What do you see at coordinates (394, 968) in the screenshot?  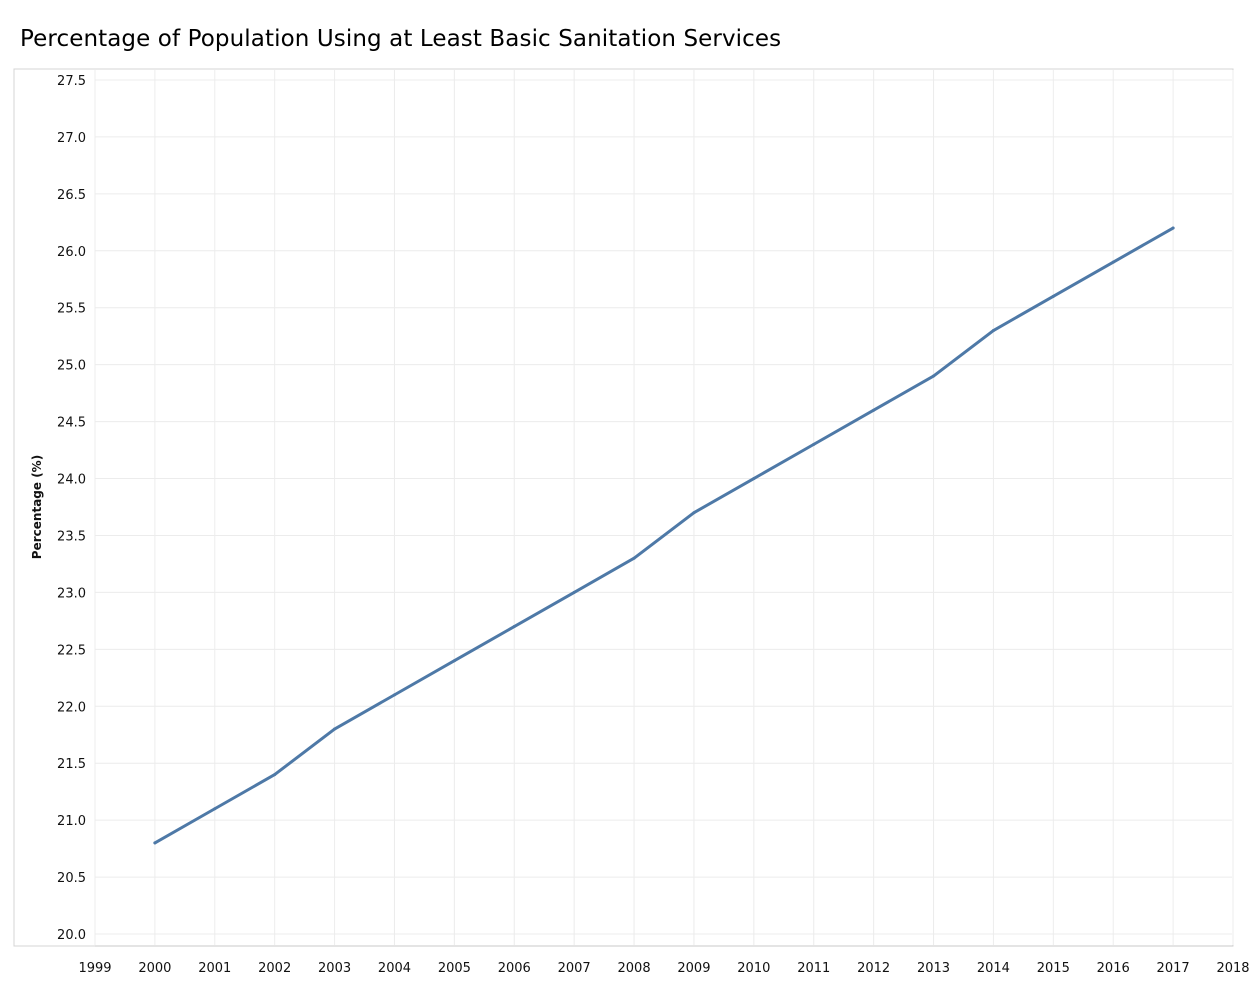 I see `x-tick-label: 2004` at bounding box center [394, 968].